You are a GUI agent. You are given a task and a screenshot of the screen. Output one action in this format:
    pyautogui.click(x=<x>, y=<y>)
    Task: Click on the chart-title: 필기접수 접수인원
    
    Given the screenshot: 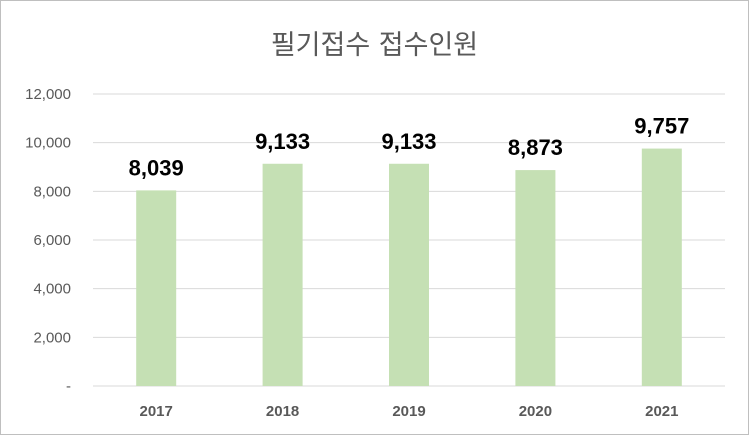 What is the action you would take?
    pyautogui.click(x=374, y=45)
    